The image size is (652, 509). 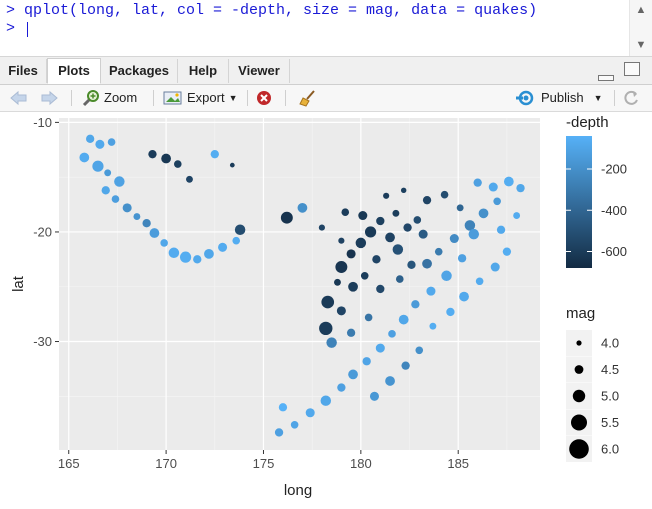 What do you see at coordinates (616, 71) in the screenshot?
I see `pane-window-controls` at bounding box center [616, 71].